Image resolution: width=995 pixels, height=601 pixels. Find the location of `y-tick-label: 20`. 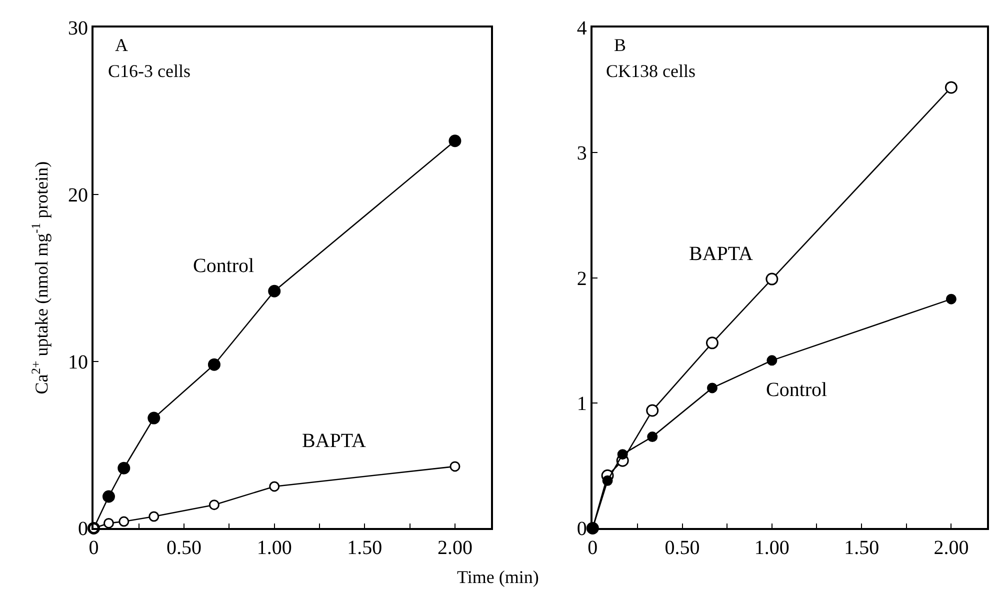

y-tick-label: 20 is located at coordinates (78, 195).